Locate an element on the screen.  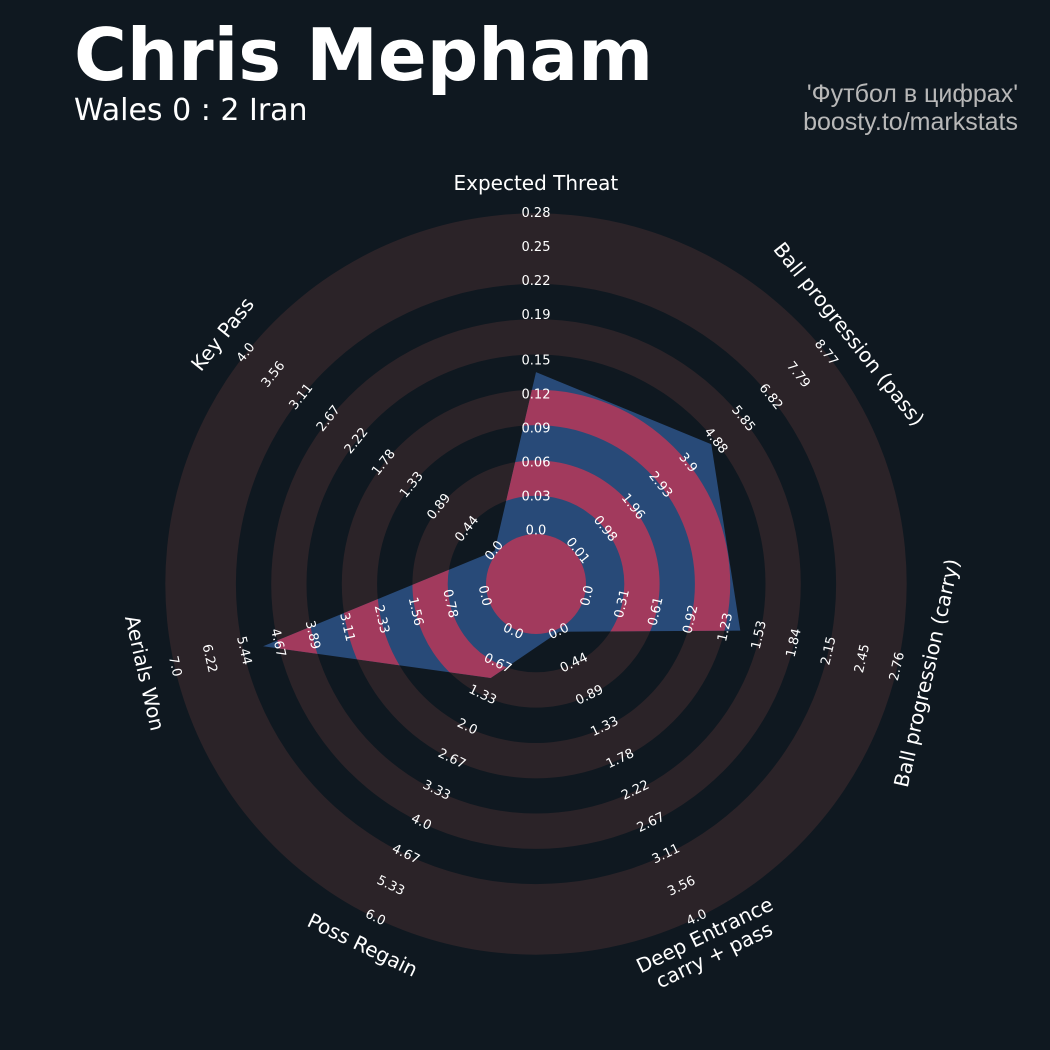
tick-label: 5.44 is located at coordinates (243, 651).